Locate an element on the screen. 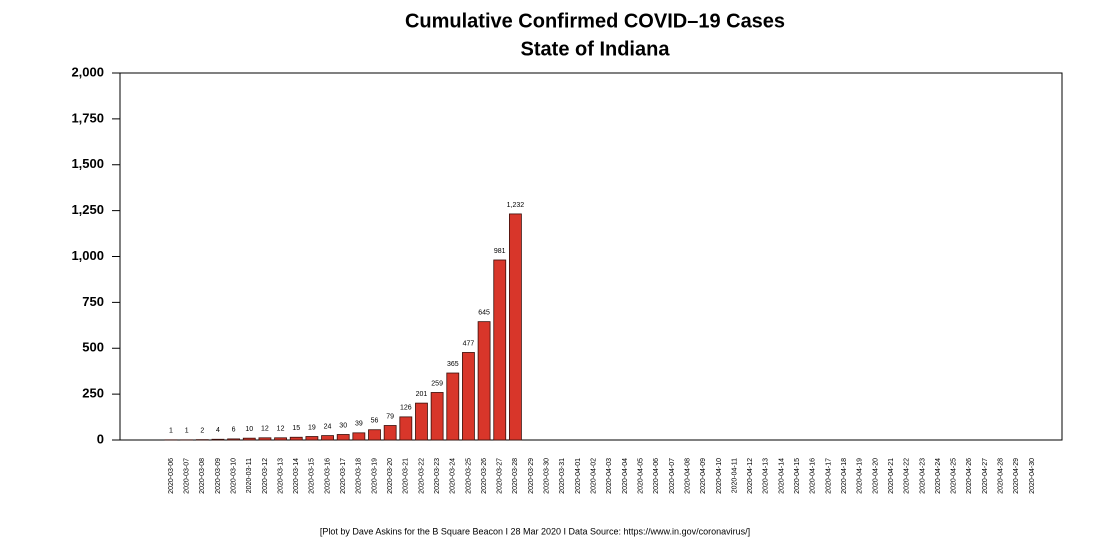 Image resolution: width=1100 pixels, height=555 pixels. x-tick-label: 2020-03-29 is located at coordinates (531, 476).